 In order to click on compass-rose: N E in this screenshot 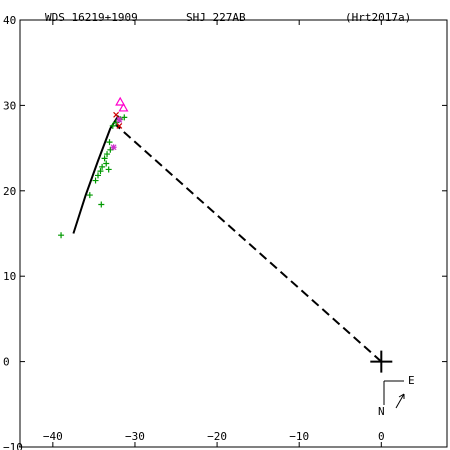, I will do `click(396, 396)`.